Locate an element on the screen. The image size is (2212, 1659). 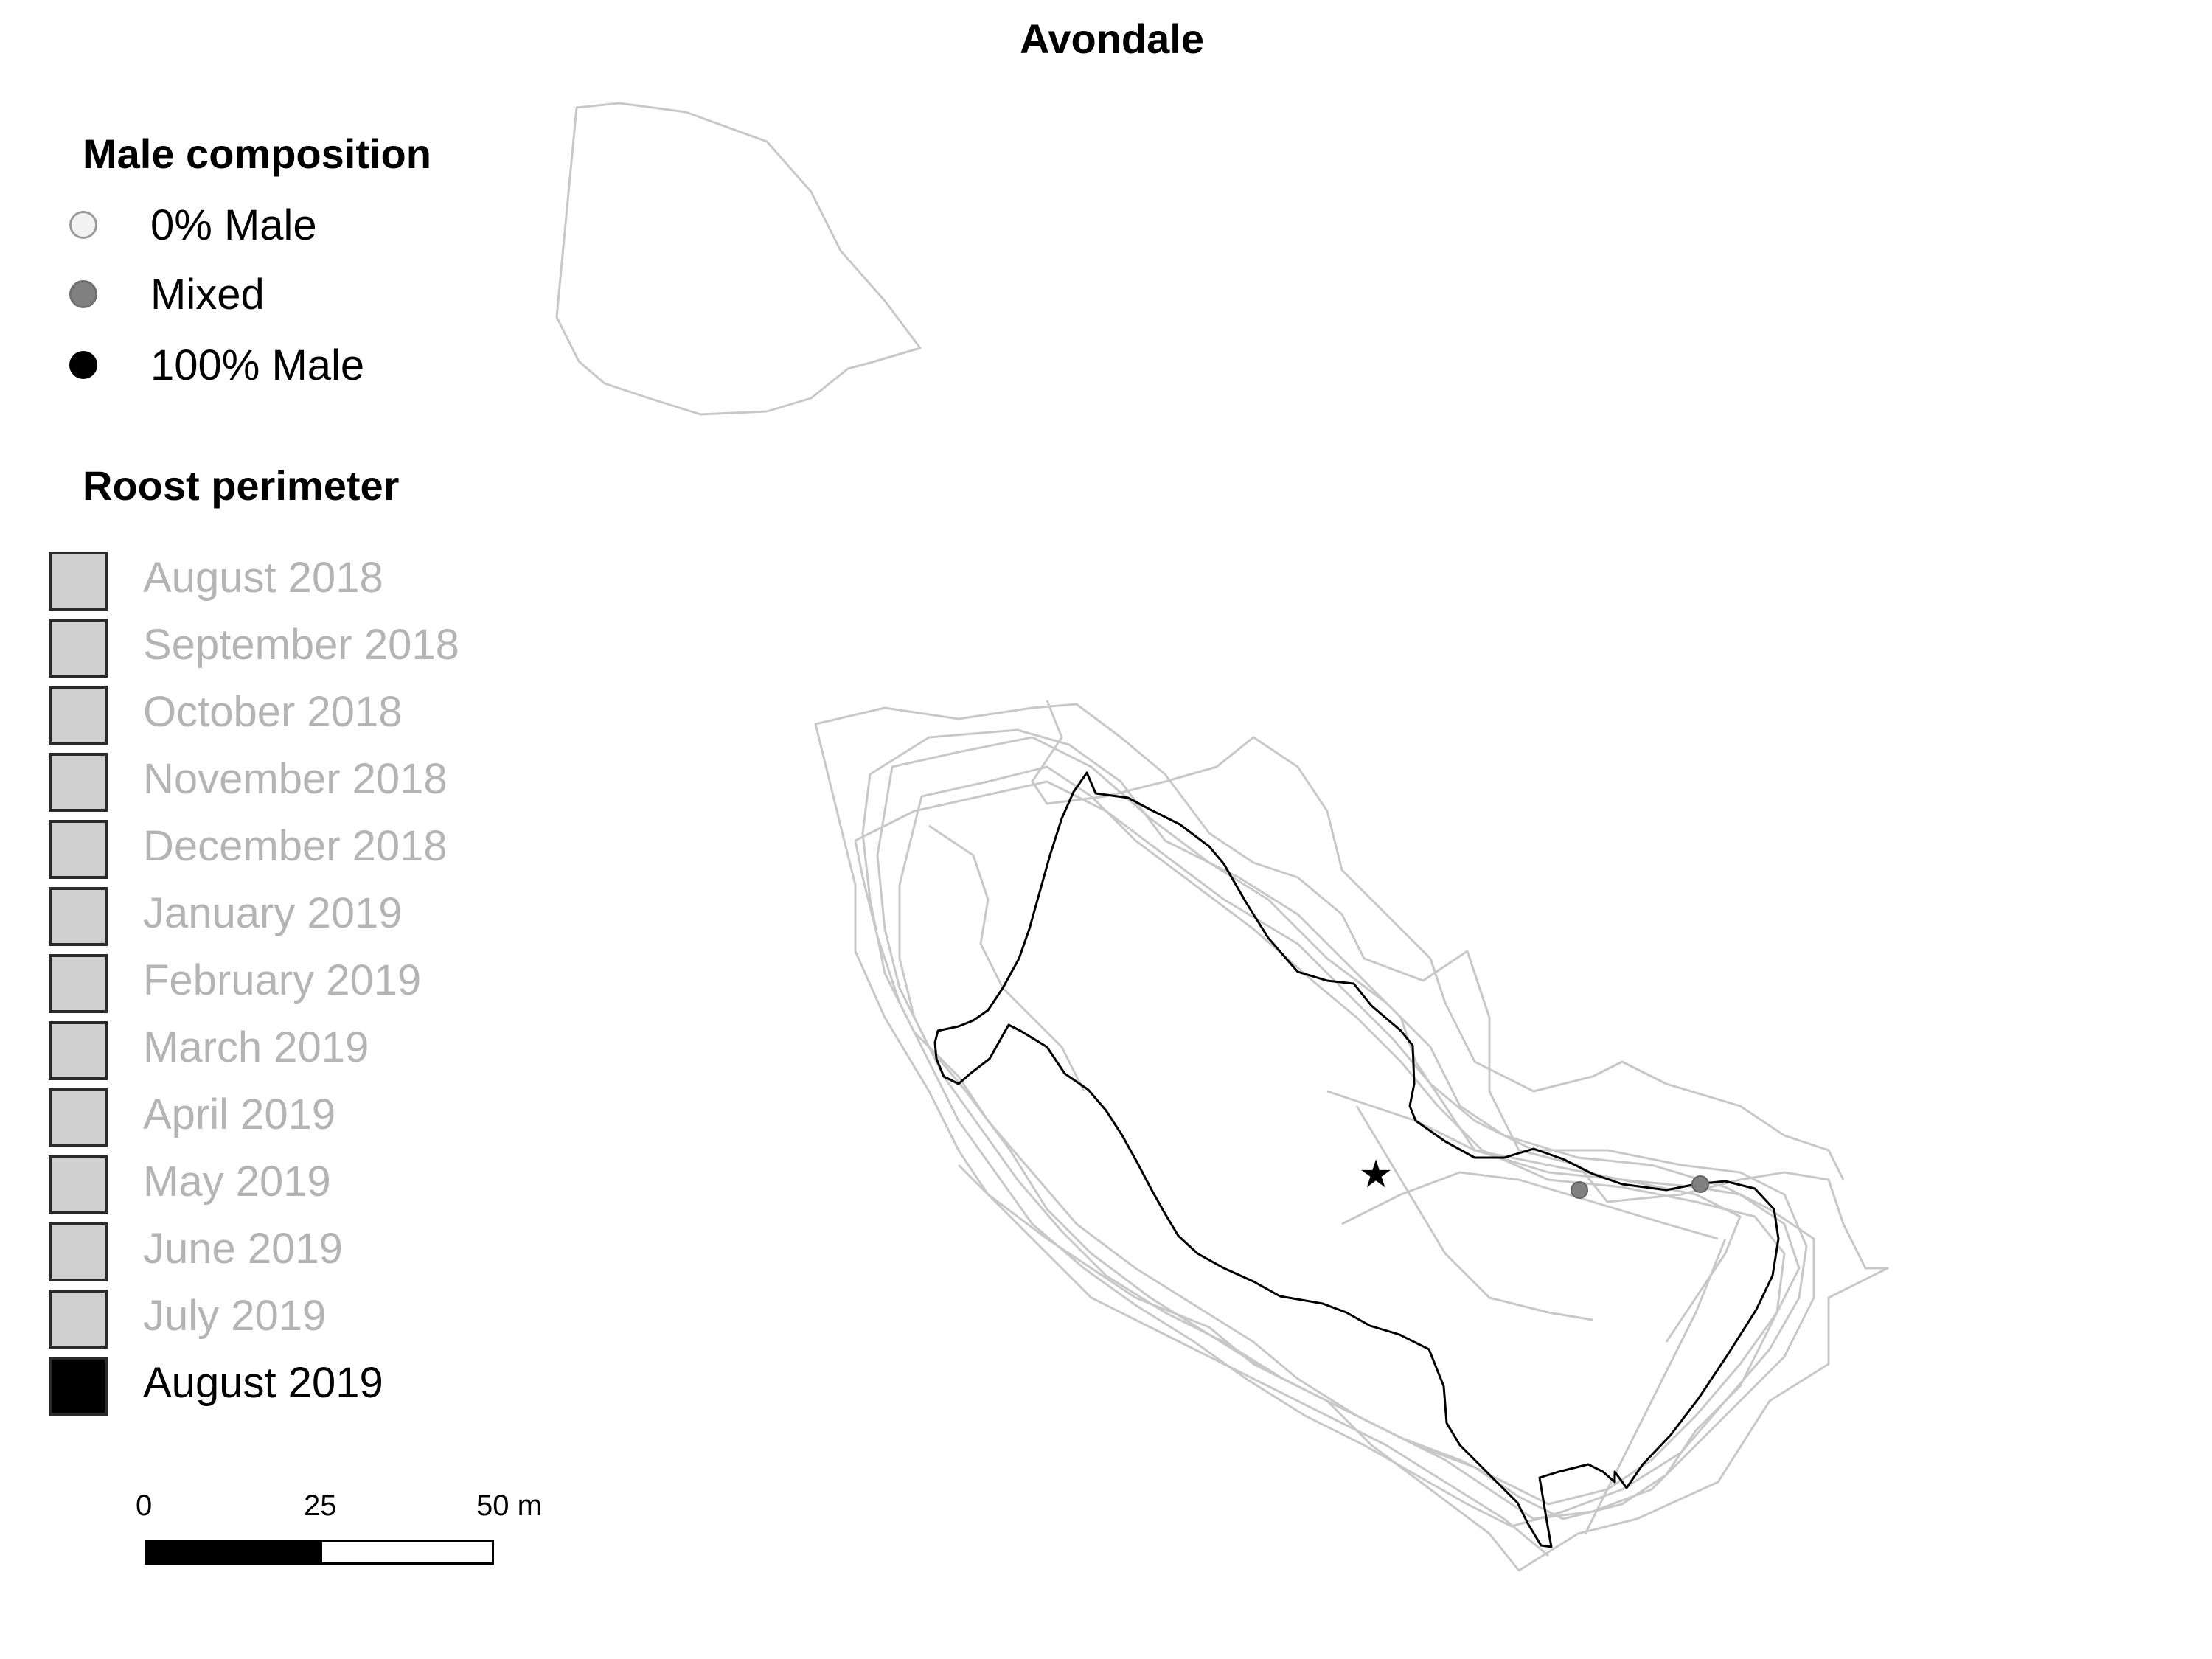
mixed-markers is located at coordinates (1640, 1187).